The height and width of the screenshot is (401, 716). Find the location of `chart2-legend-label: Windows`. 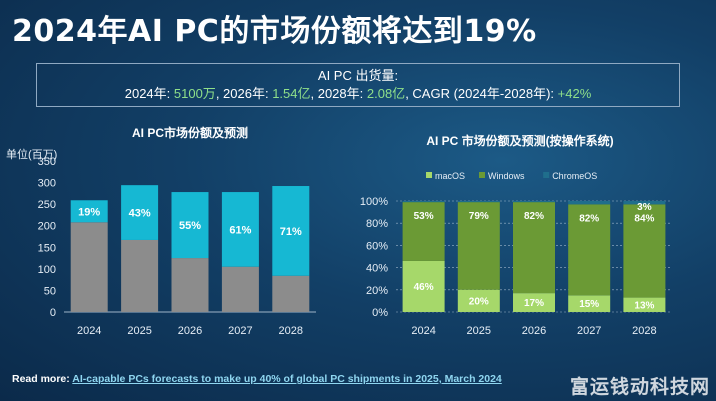

chart2-legend-label: Windows is located at coordinates (506, 176).